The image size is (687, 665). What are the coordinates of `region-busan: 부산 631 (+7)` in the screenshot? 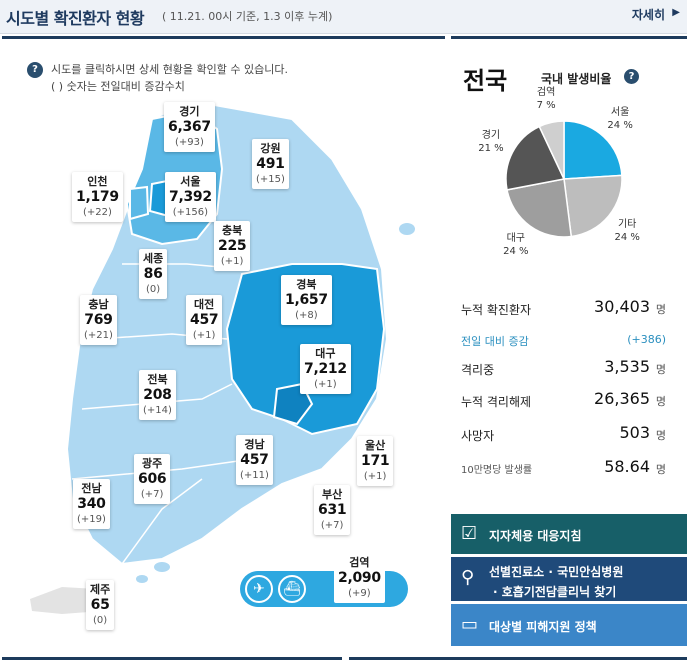 It's located at (332, 510).